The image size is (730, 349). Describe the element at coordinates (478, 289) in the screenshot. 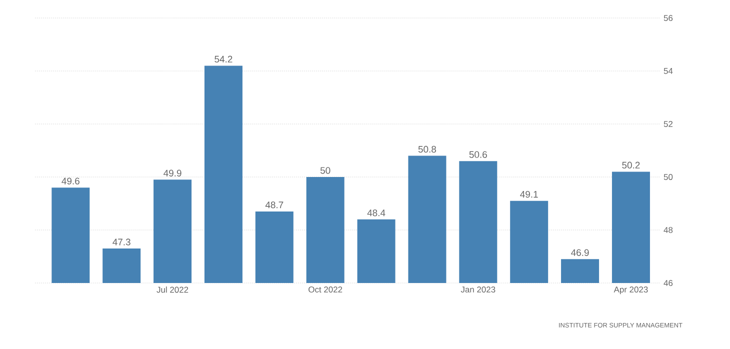

I see `x-tick-label: Jan 2023` at that location.